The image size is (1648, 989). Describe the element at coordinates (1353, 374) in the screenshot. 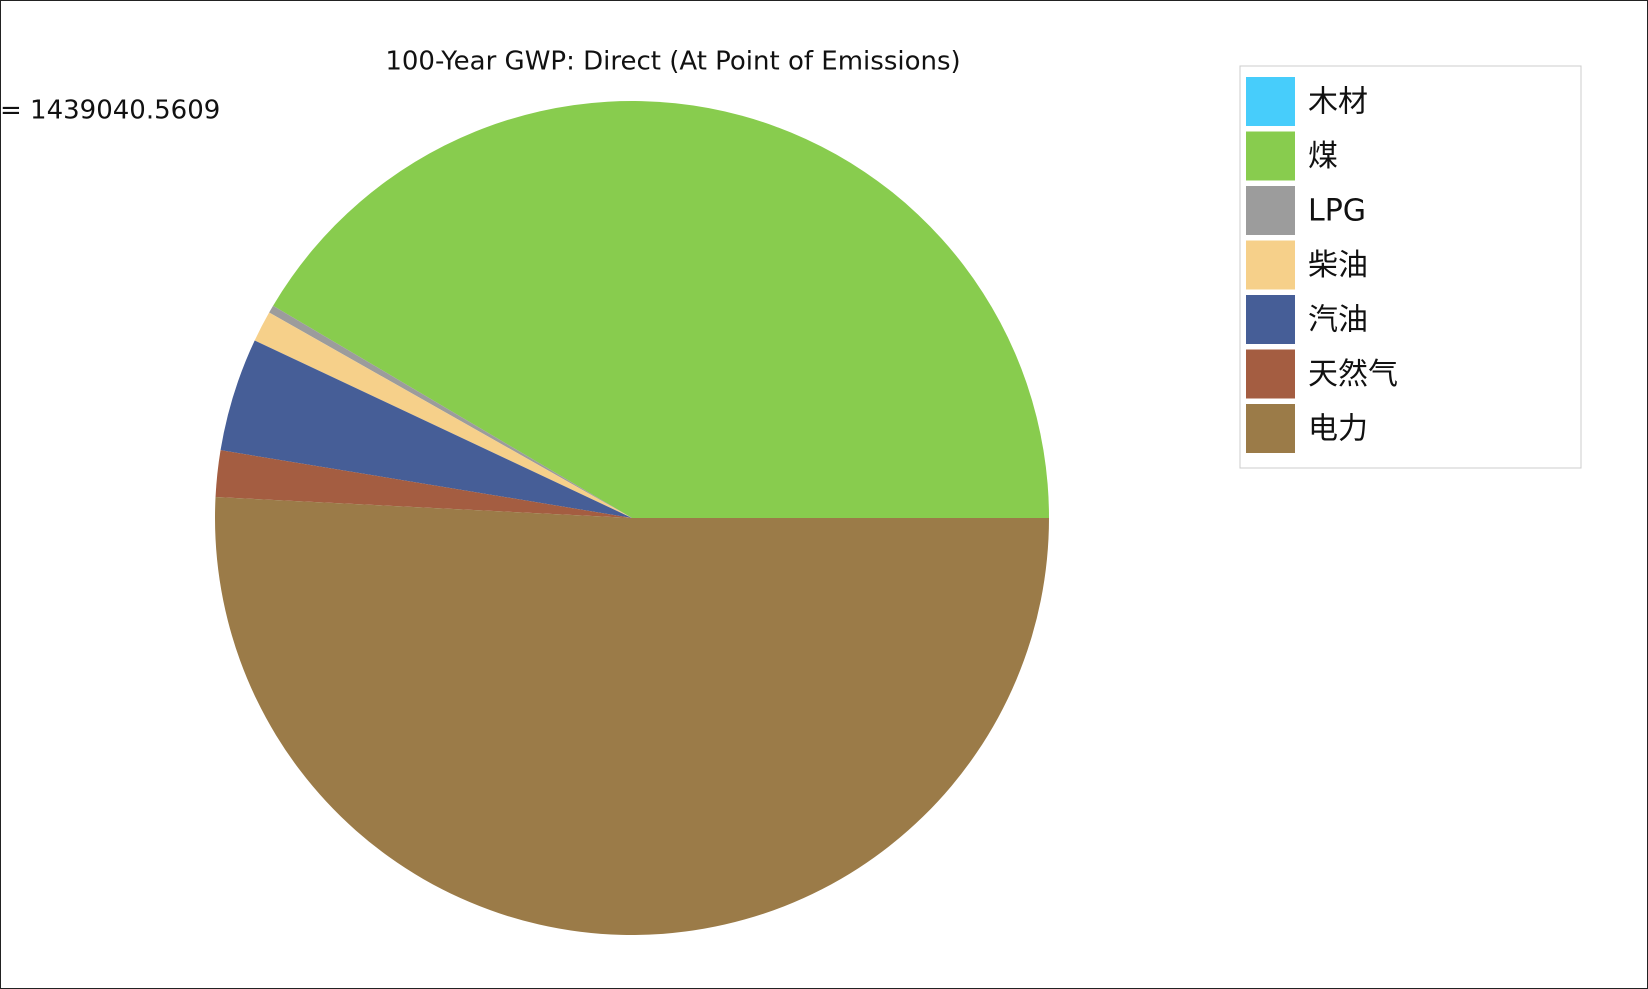

I see `legend-label: 天然气` at that location.